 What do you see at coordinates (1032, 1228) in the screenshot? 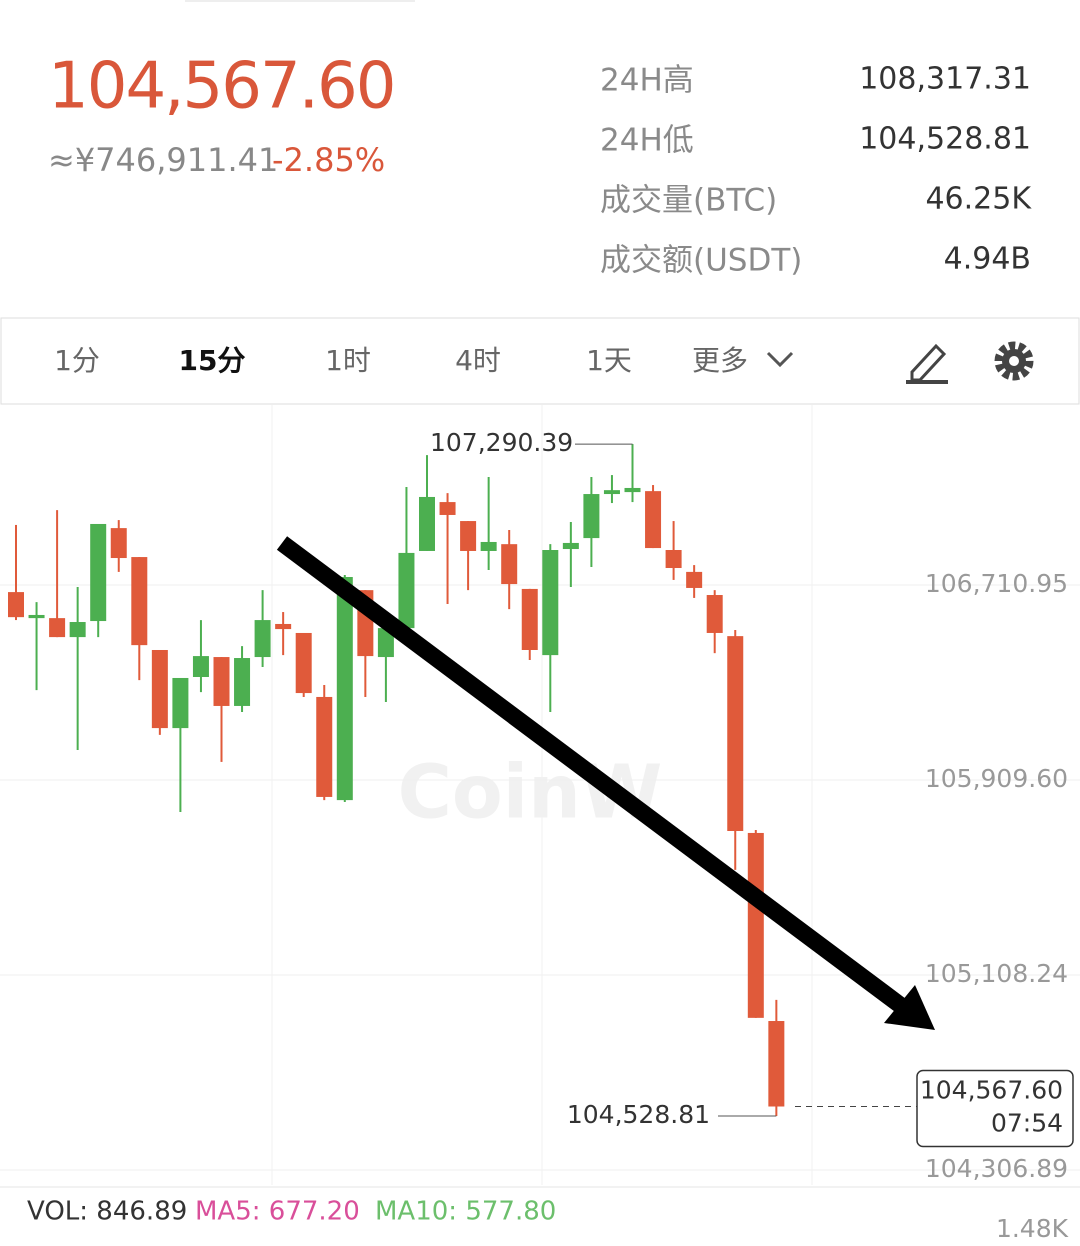
I see `vol-axis-label: 1.48K` at bounding box center [1032, 1228].